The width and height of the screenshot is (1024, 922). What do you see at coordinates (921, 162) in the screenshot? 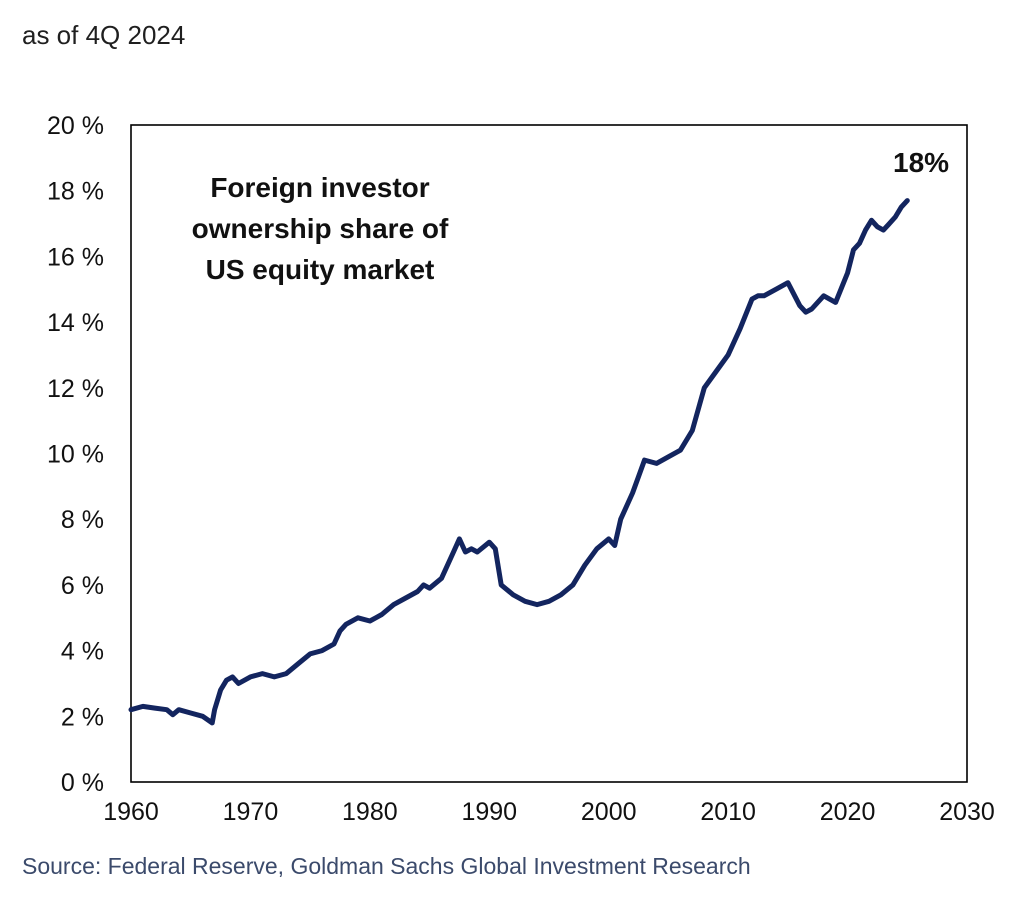
I see `end-label: 18%` at bounding box center [921, 162].